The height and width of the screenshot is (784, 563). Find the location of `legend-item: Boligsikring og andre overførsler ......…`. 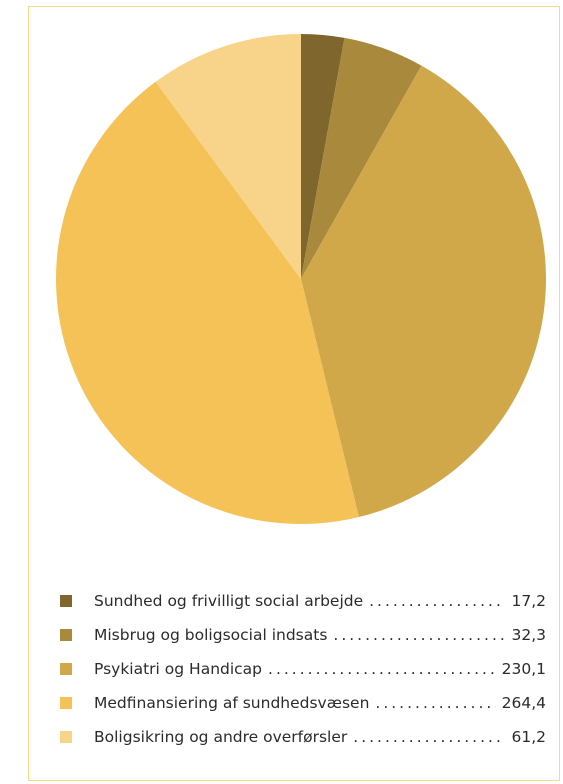

legend-item: Boligsikring og andre overførsler ......… is located at coordinates (303, 737).